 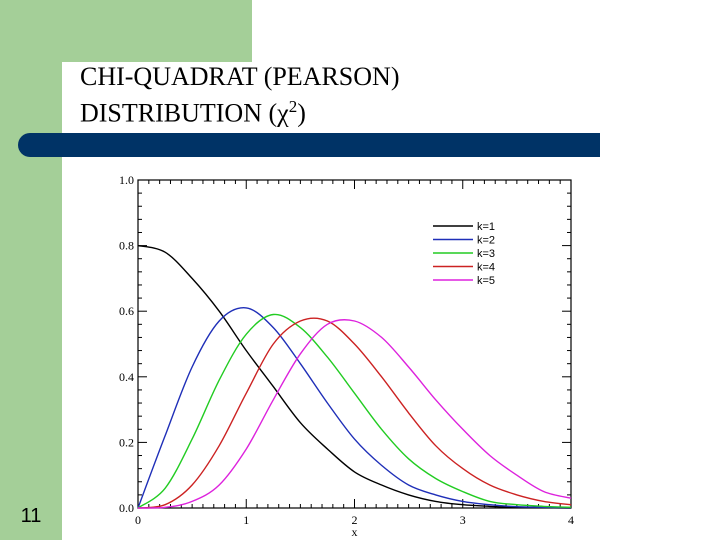 I want to click on y-tick-label: 0.4, so click(x=126, y=377).